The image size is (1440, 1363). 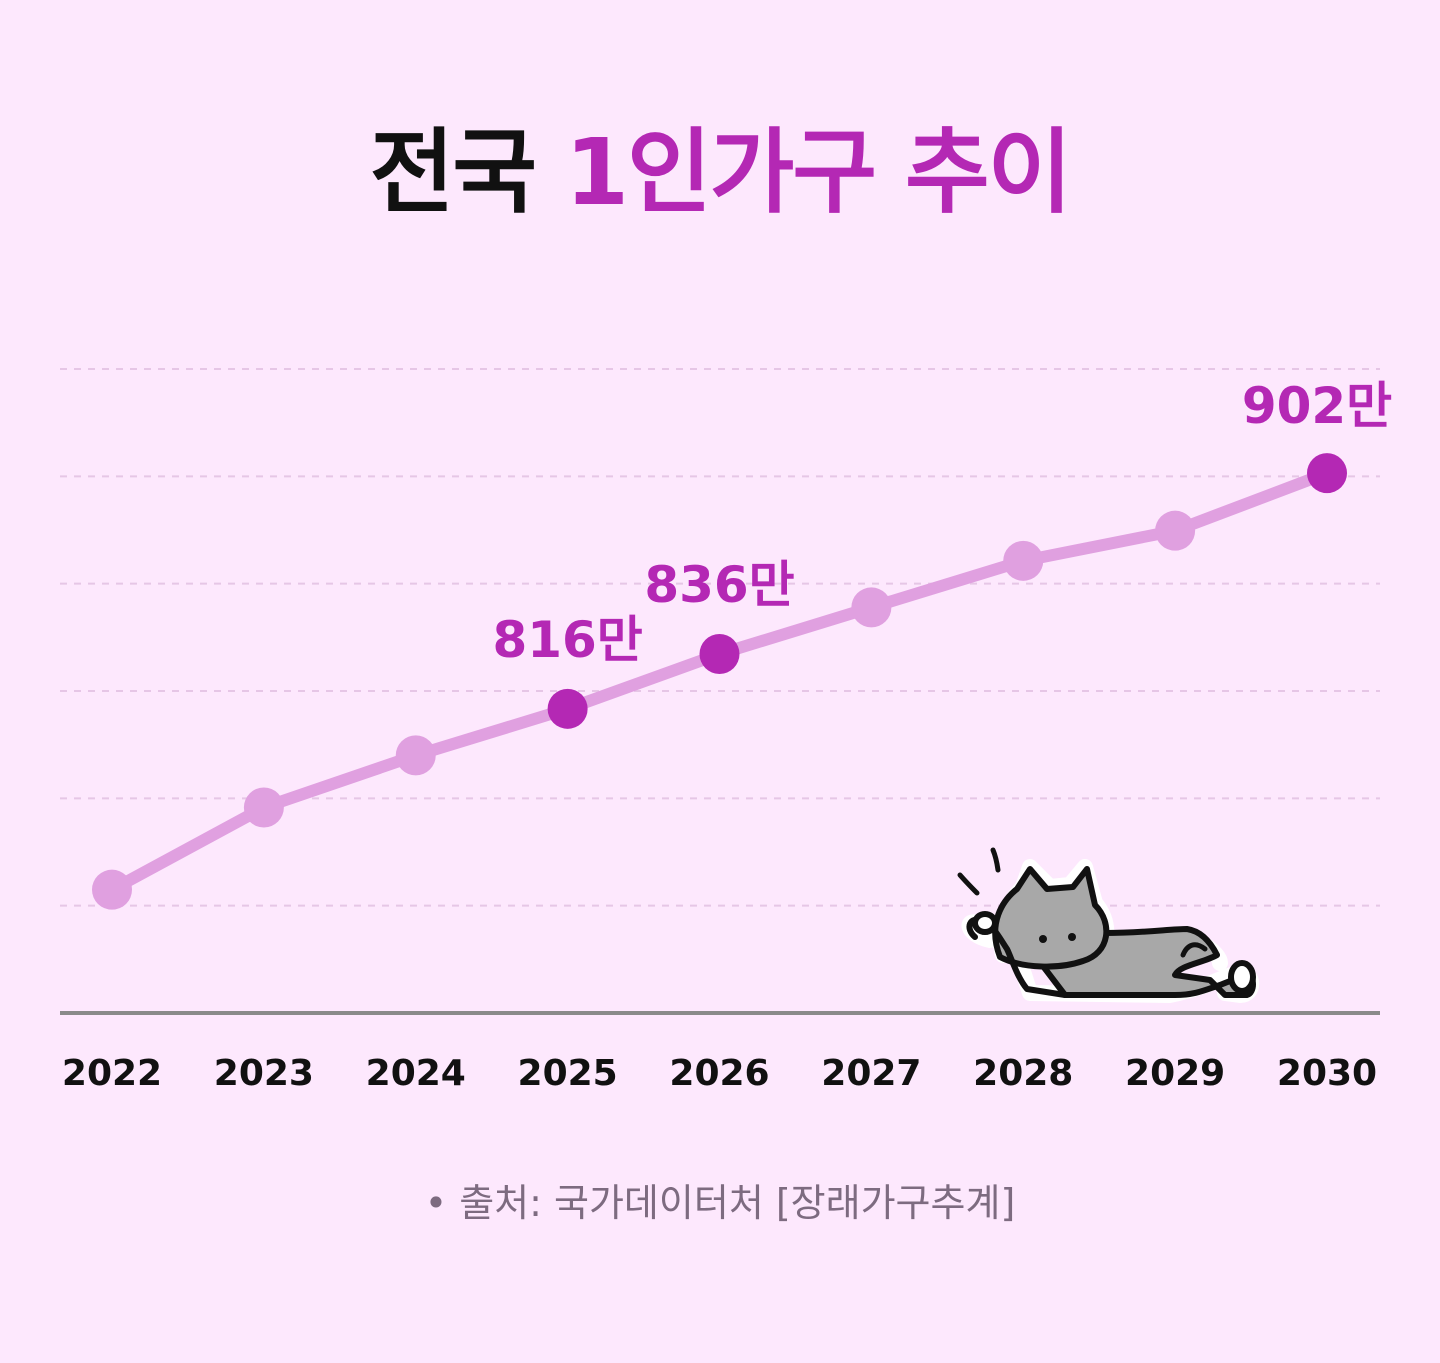 I want to click on title-part-1: 전국, so click(x=453, y=172).